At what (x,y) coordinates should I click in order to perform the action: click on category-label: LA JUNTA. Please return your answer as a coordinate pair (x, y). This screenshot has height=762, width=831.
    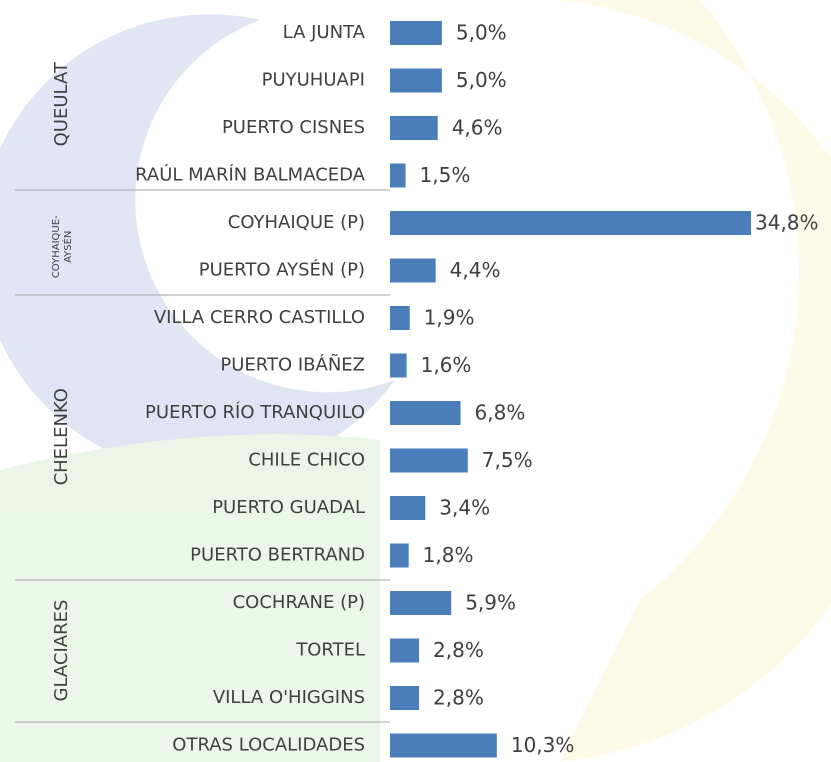
    Looking at the image, I should click on (324, 32).